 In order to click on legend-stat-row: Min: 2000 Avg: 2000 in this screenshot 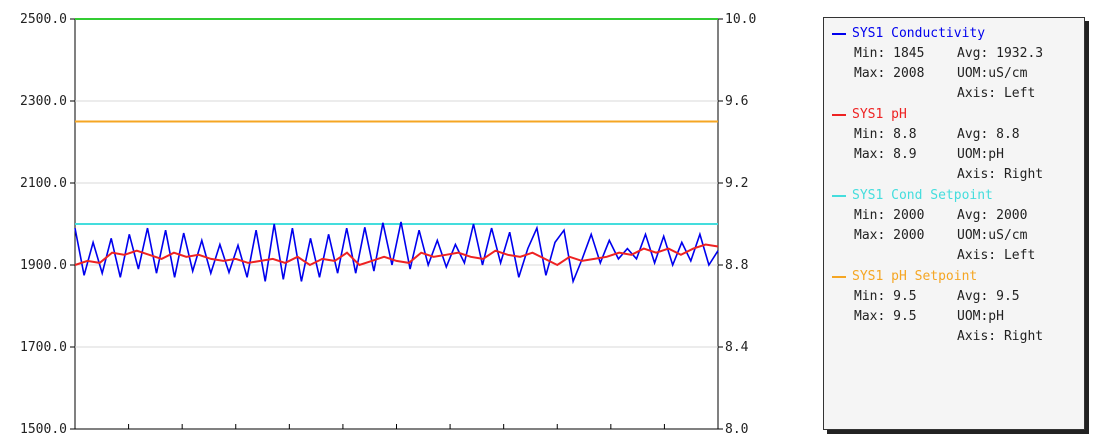, I will do `click(959, 216)`.